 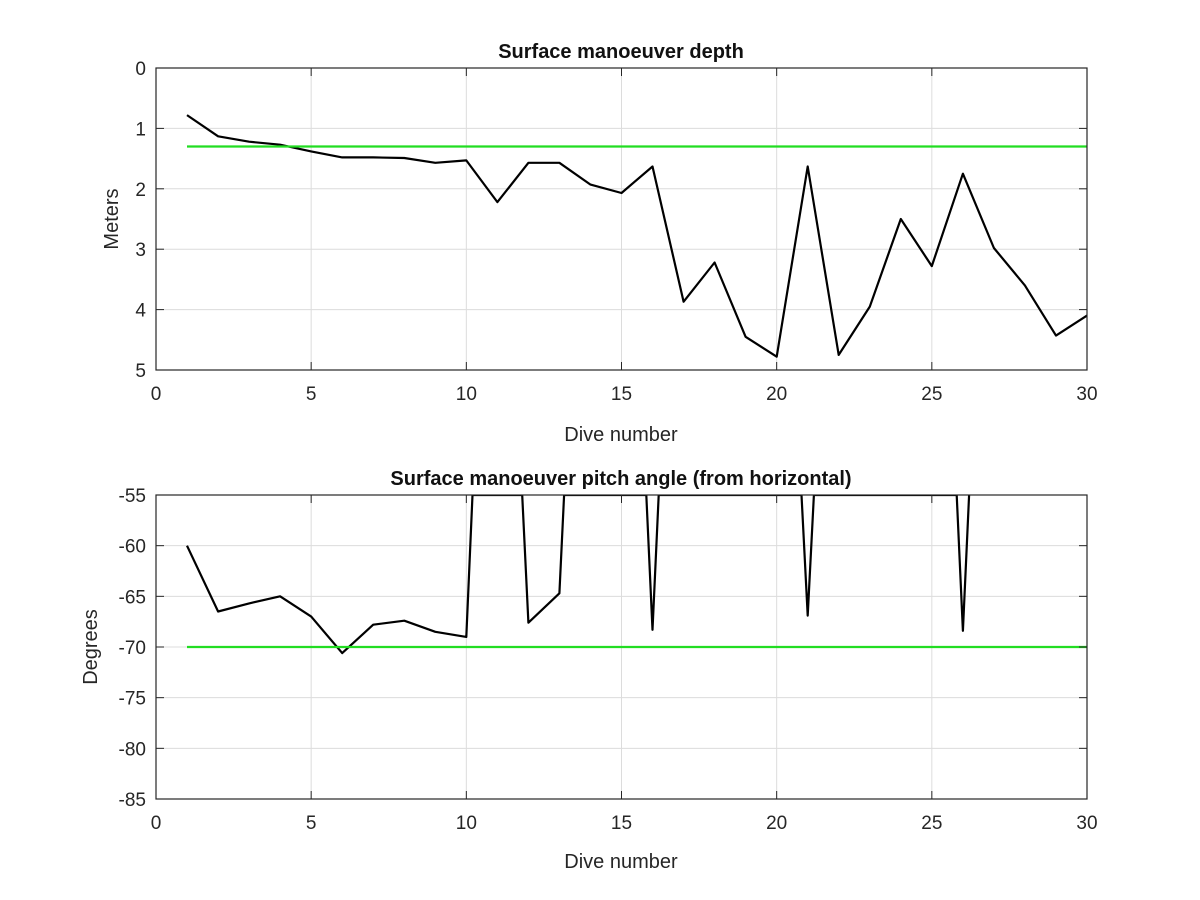 I want to click on depth-y-tick-label: 5, so click(x=140, y=371).